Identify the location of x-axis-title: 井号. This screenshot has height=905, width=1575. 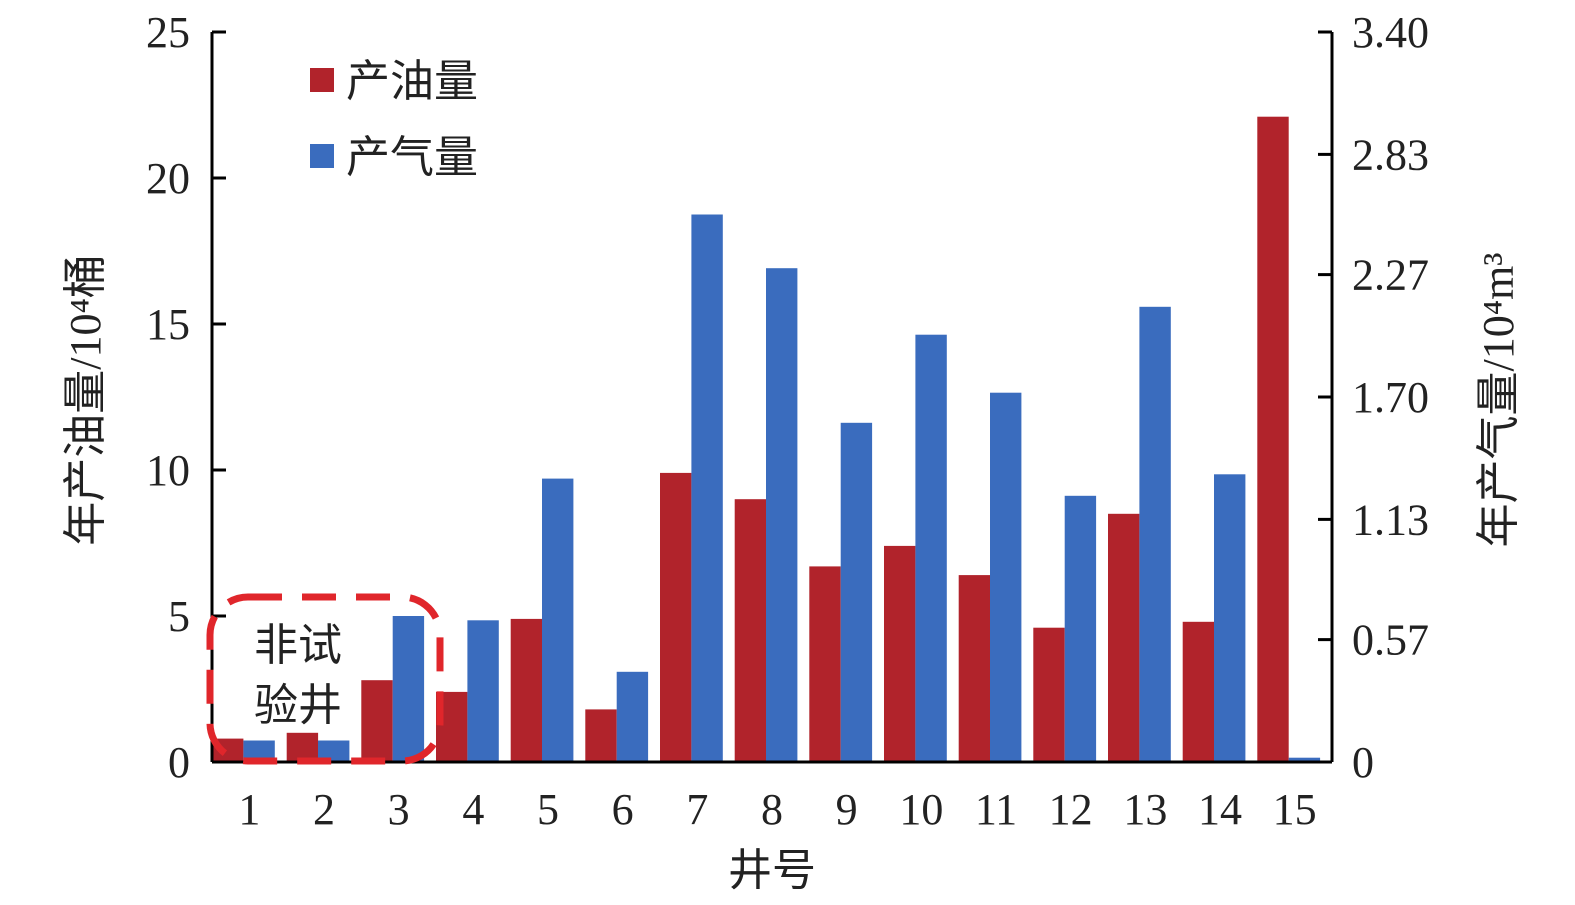
(772, 870).